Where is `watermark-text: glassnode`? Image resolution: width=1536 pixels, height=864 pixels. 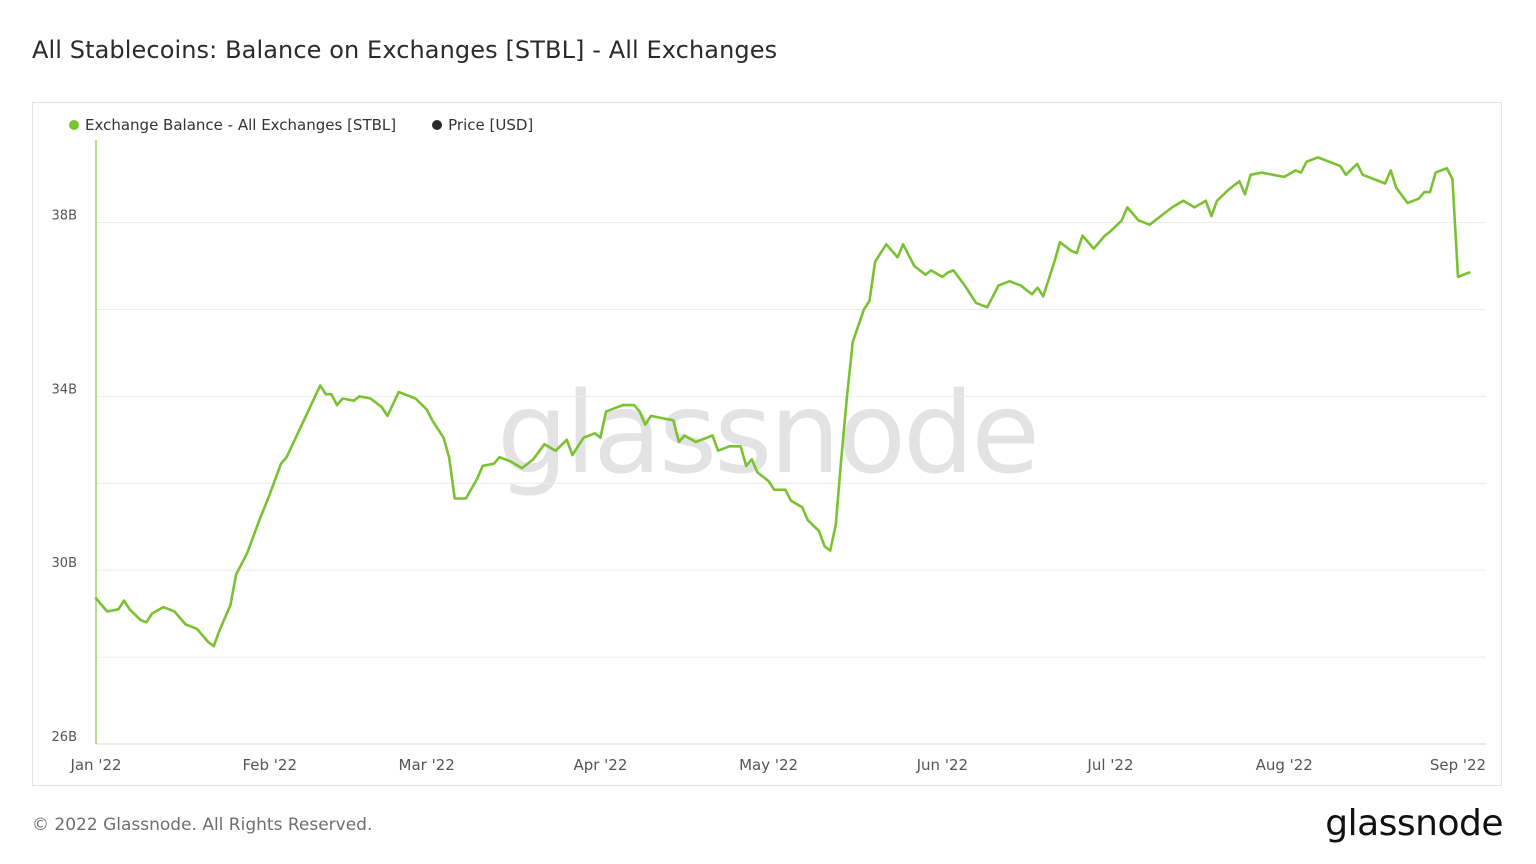 watermark-text: glassnode is located at coordinates (767, 434).